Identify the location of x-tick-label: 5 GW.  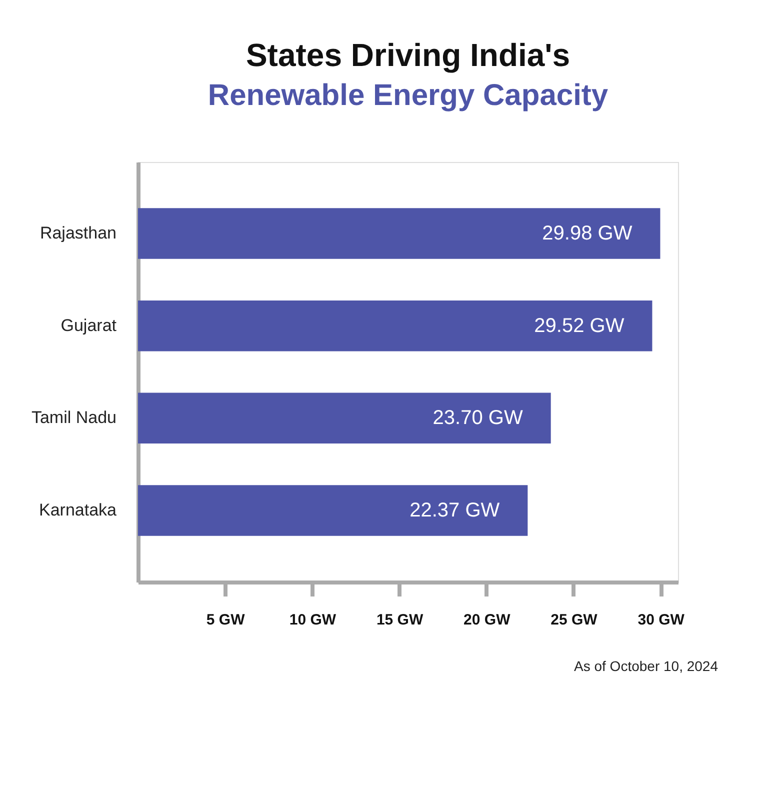
(226, 620).